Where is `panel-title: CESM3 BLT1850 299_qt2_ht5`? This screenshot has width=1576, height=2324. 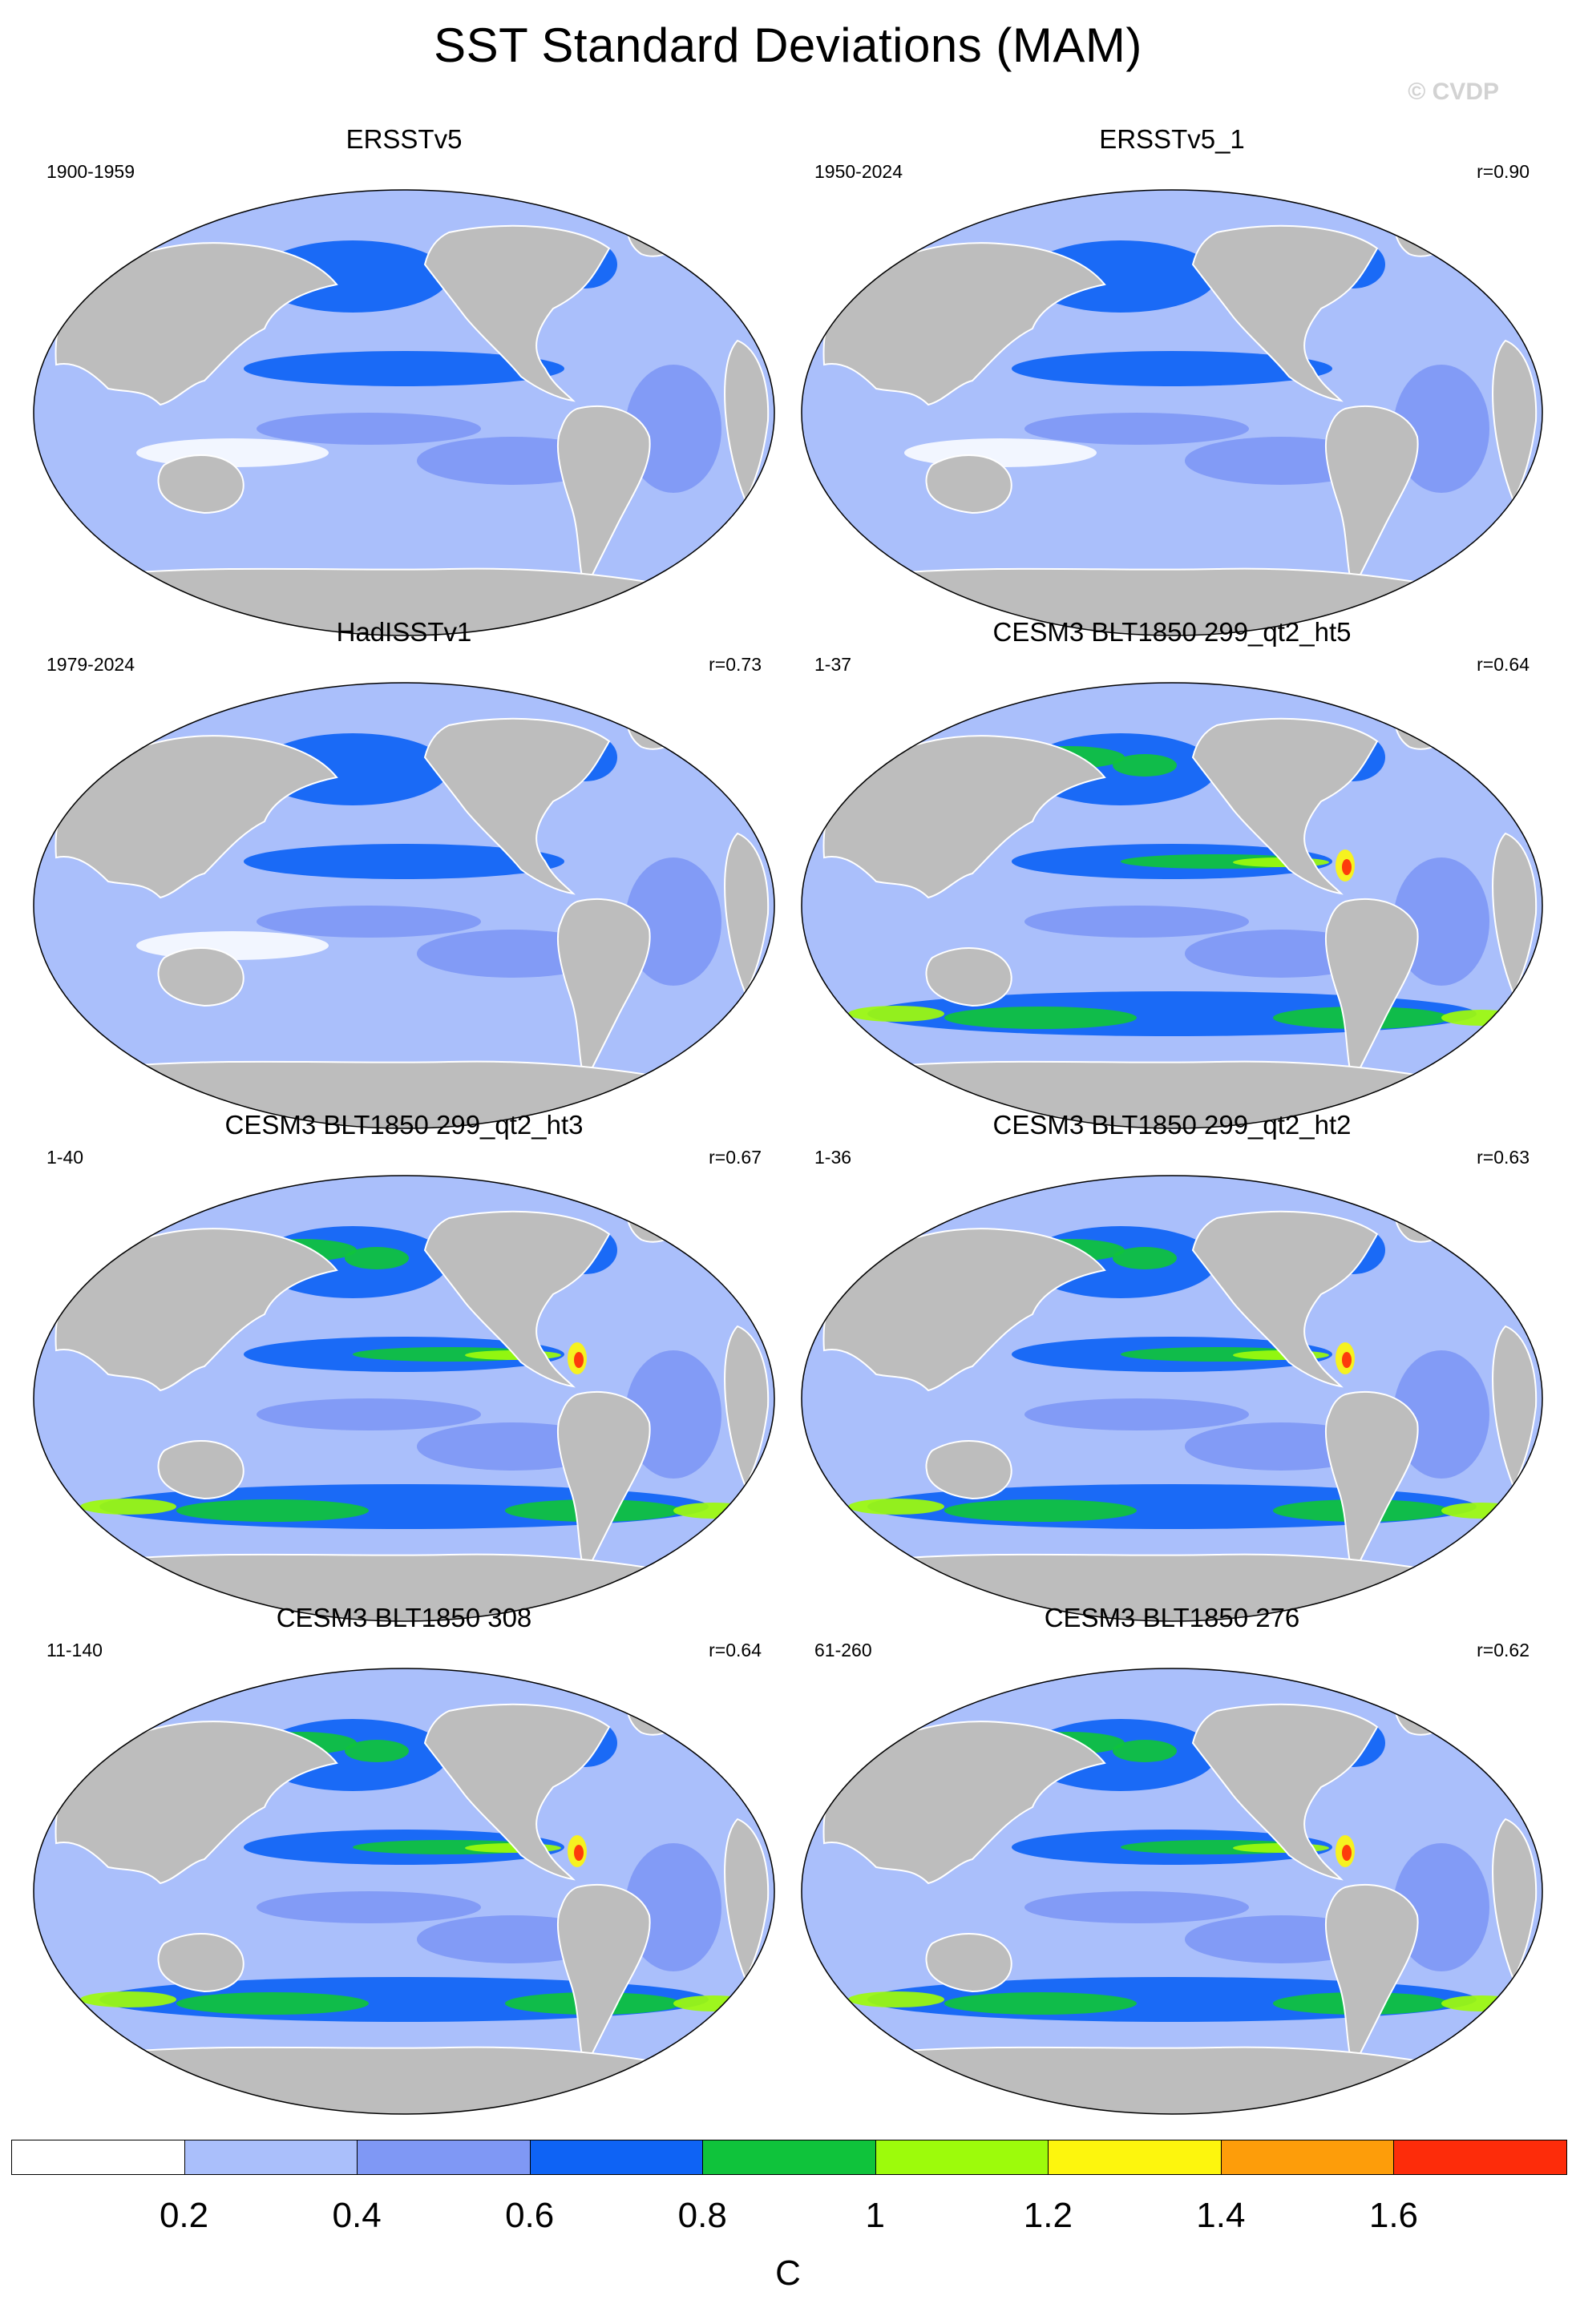
panel-title: CESM3 BLT1850 299_qt2_ht5 is located at coordinates (1172, 632).